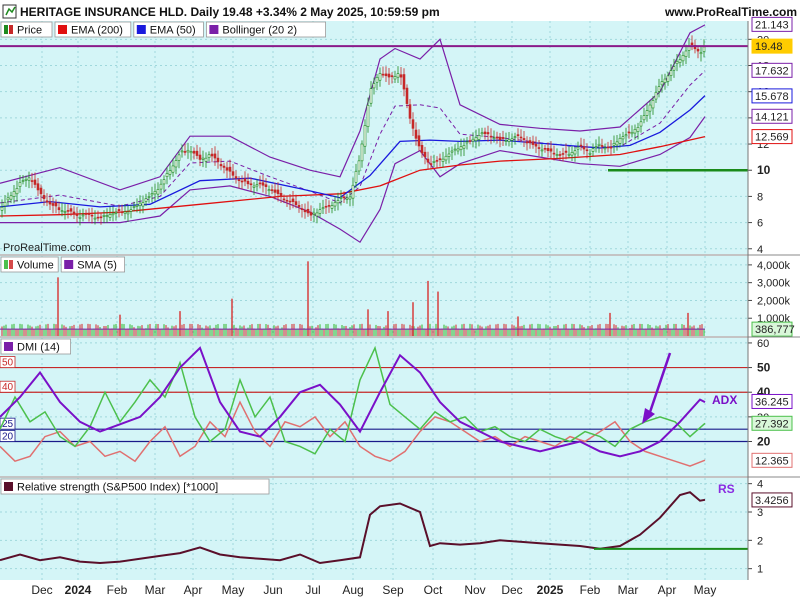 The height and width of the screenshot is (600, 800). Describe the element at coordinates (9, 11) in the screenshot. I see `chart-menu-icon` at that location.